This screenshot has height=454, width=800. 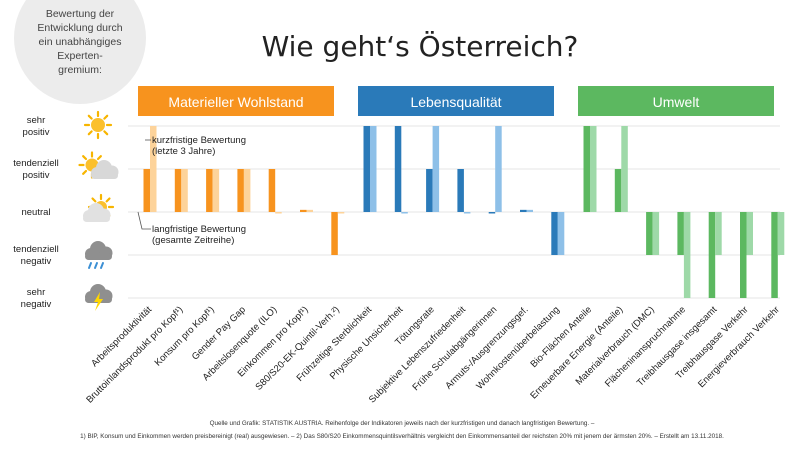 What do you see at coordinates (99, 297) in the screenshot?
I see `thunder-cloud-icon` at bounding box center [99, 297].